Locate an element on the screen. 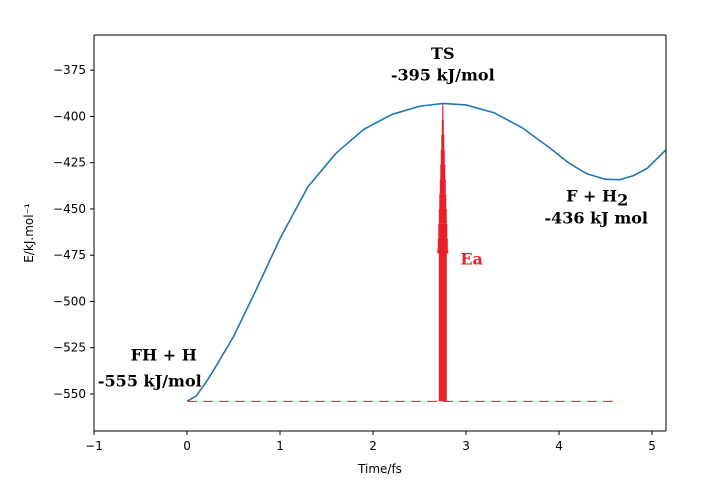 This screenshot has width=706, height=503. y-axis-ticks: −550 −525 −500 −475 −450 −425 −400 −375 is located at coordinates (73, 232).